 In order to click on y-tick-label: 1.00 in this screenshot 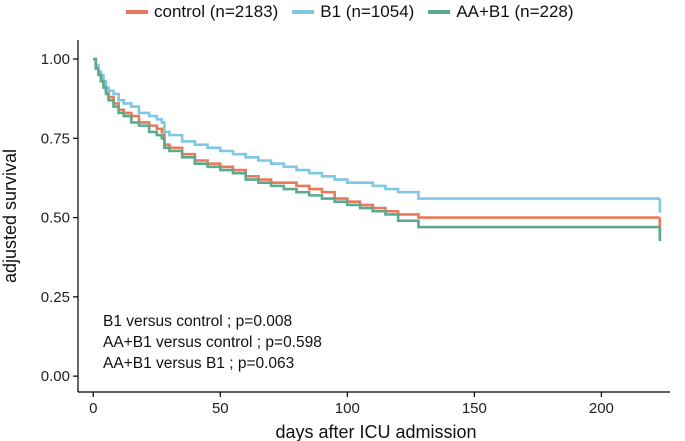, I will do `click(55, 59)`.